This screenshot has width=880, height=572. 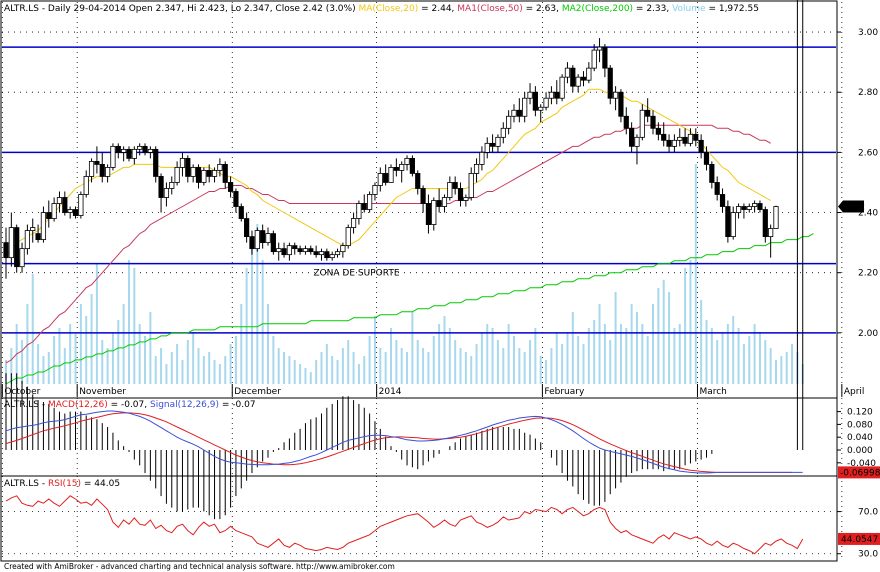 I want to click on header-ma20-value: = 2.44,, so click(x=437, y=9).